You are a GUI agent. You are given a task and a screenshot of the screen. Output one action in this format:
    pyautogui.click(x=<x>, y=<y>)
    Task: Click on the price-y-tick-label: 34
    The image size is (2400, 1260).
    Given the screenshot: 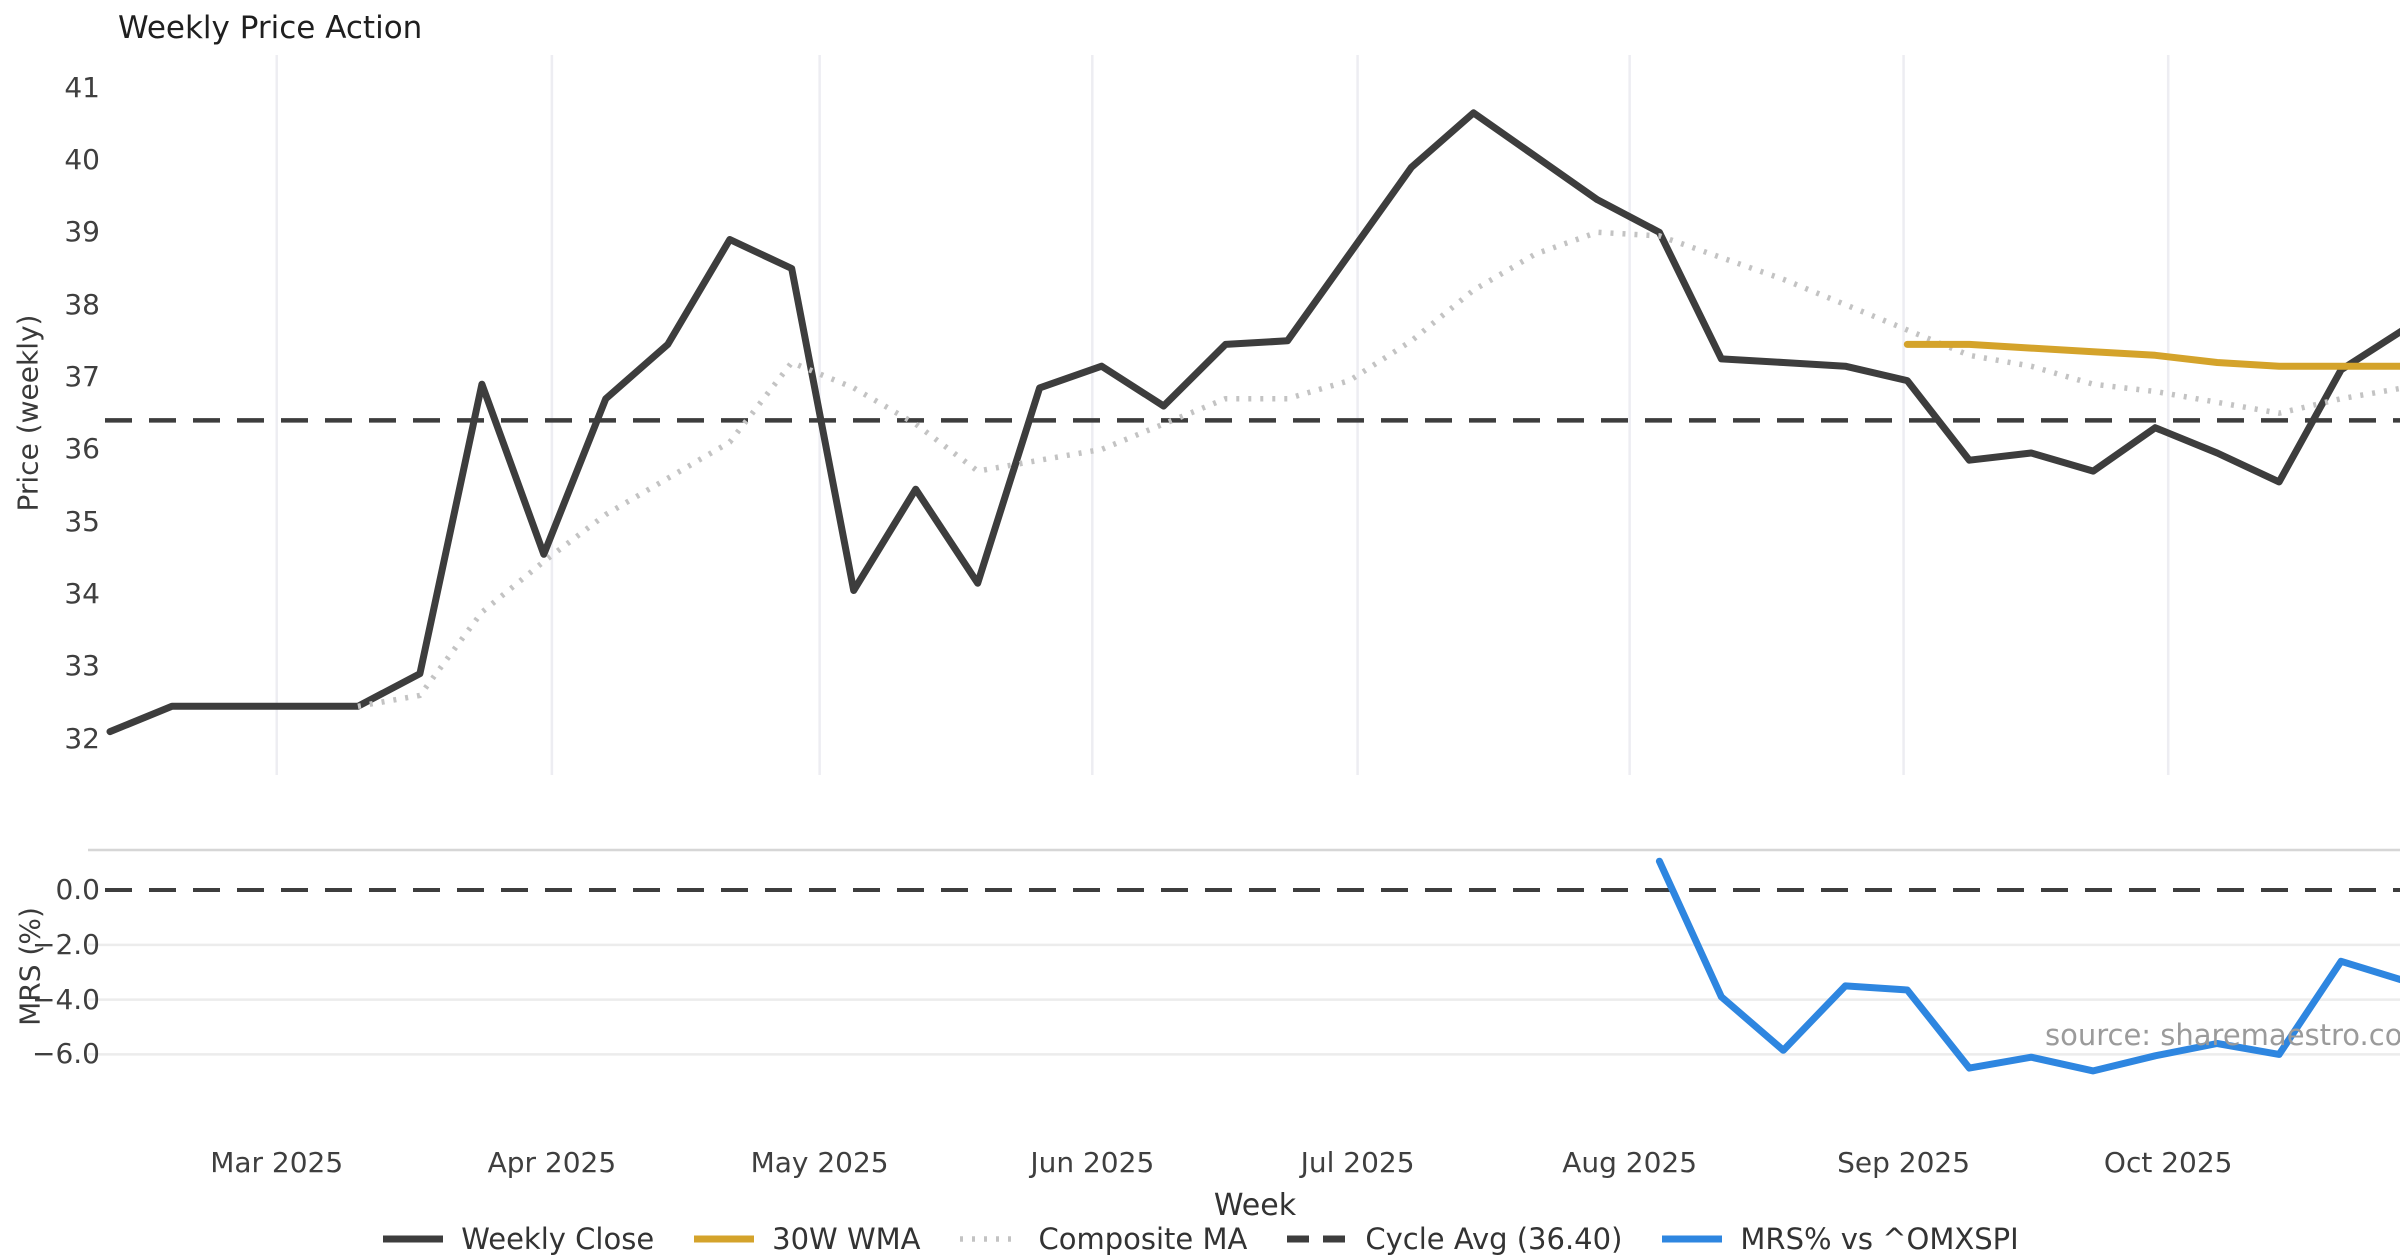 What is the action you would take?
    pyautogui.click(x=82, y=594)
    